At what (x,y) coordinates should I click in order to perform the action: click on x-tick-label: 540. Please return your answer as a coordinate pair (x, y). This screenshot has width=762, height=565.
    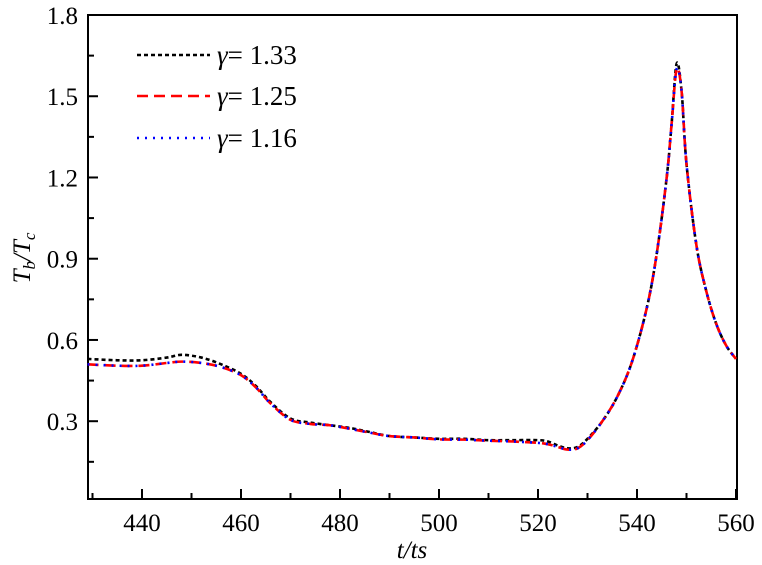
    Looking at the image, I should click on (637, 523).